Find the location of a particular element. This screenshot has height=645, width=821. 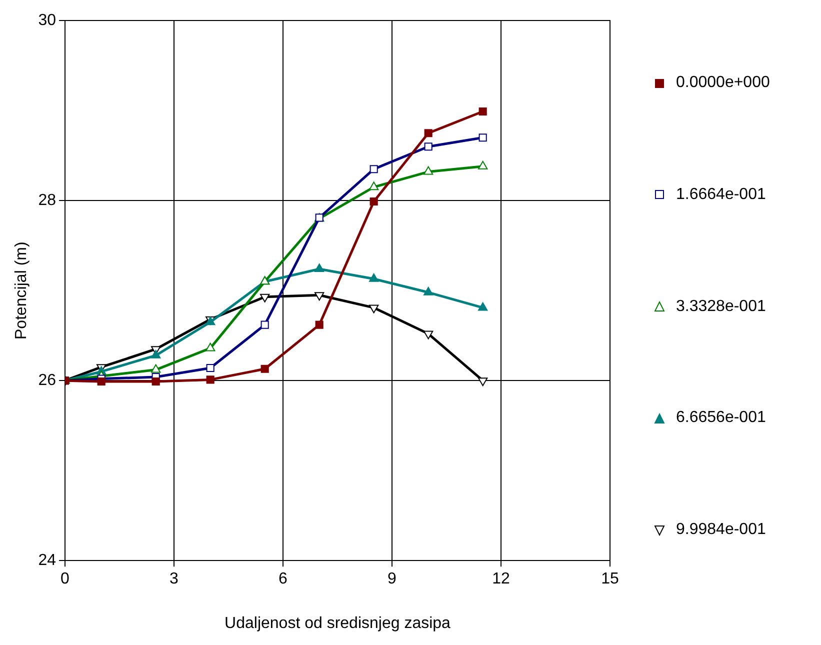

y-tick-label: 28 is located at coordinates (47, 201).